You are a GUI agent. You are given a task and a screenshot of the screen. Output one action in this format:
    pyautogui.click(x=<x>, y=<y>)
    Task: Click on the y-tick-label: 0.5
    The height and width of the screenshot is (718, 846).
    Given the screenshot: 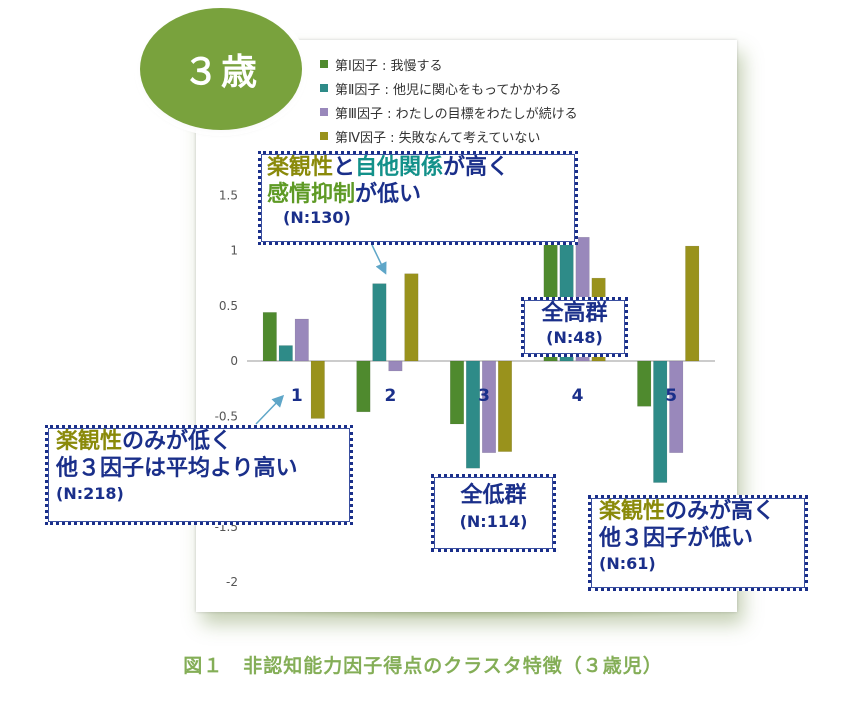 What is the action you would take?
    pyautogui.click(x=228, y=306)
    